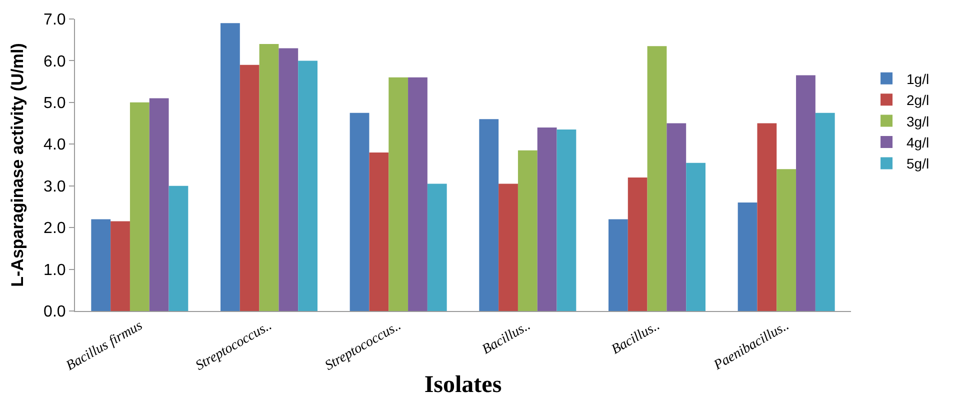 Image resolution: width=961 pixels, height=406 pixels. Describe the element at coordinates (918, 121) in the screenshot. I see `legend-label: 3g/l` at that location.